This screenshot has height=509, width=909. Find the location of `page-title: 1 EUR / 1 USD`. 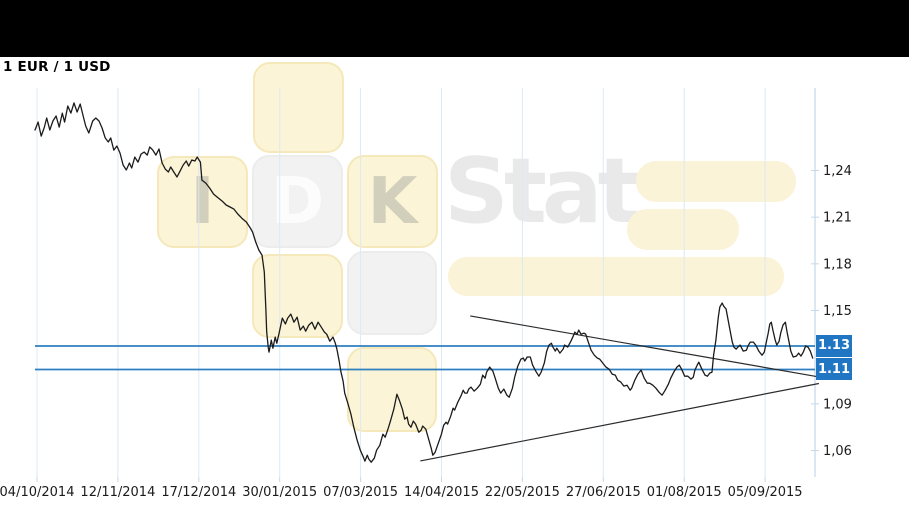

page-title: 1 EUR / 1 USD is located at coordinates (57, 67).